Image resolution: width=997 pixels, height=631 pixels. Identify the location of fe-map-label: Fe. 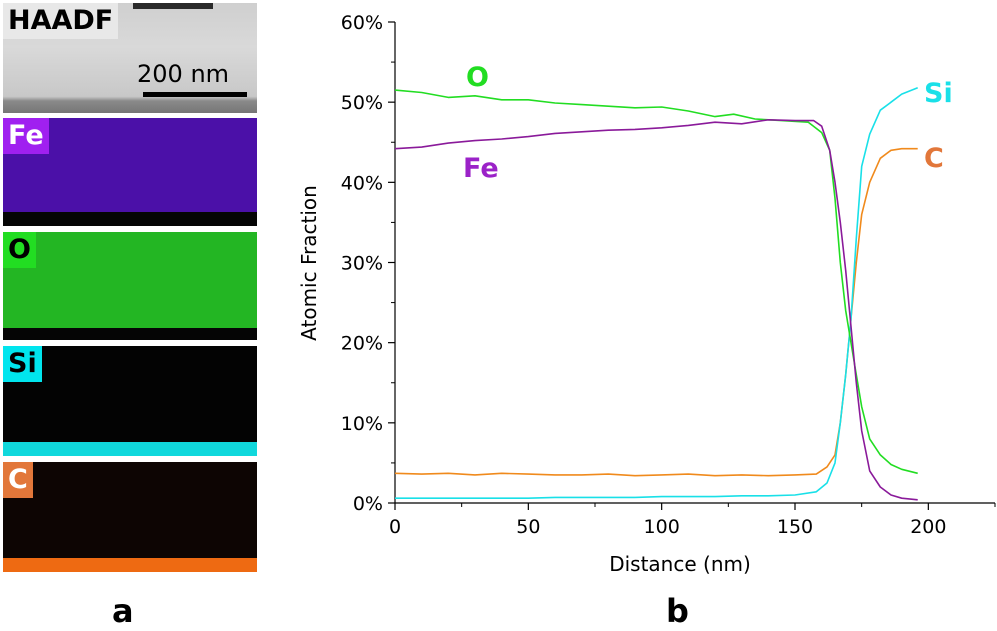
(26, 136).